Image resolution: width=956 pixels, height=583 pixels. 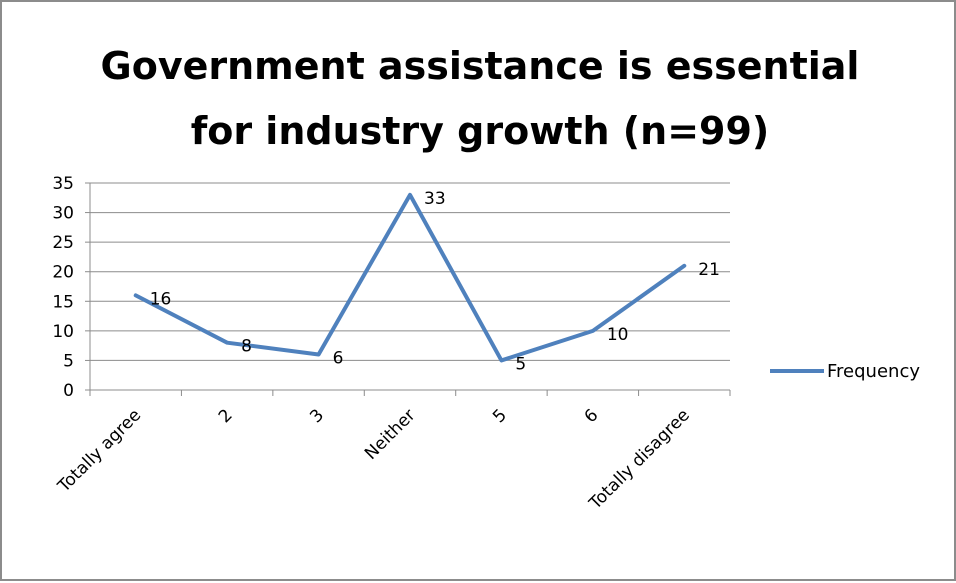 I want to click on chart-title-line-2: for industry growth (n=99), so click(x=480, y=131).